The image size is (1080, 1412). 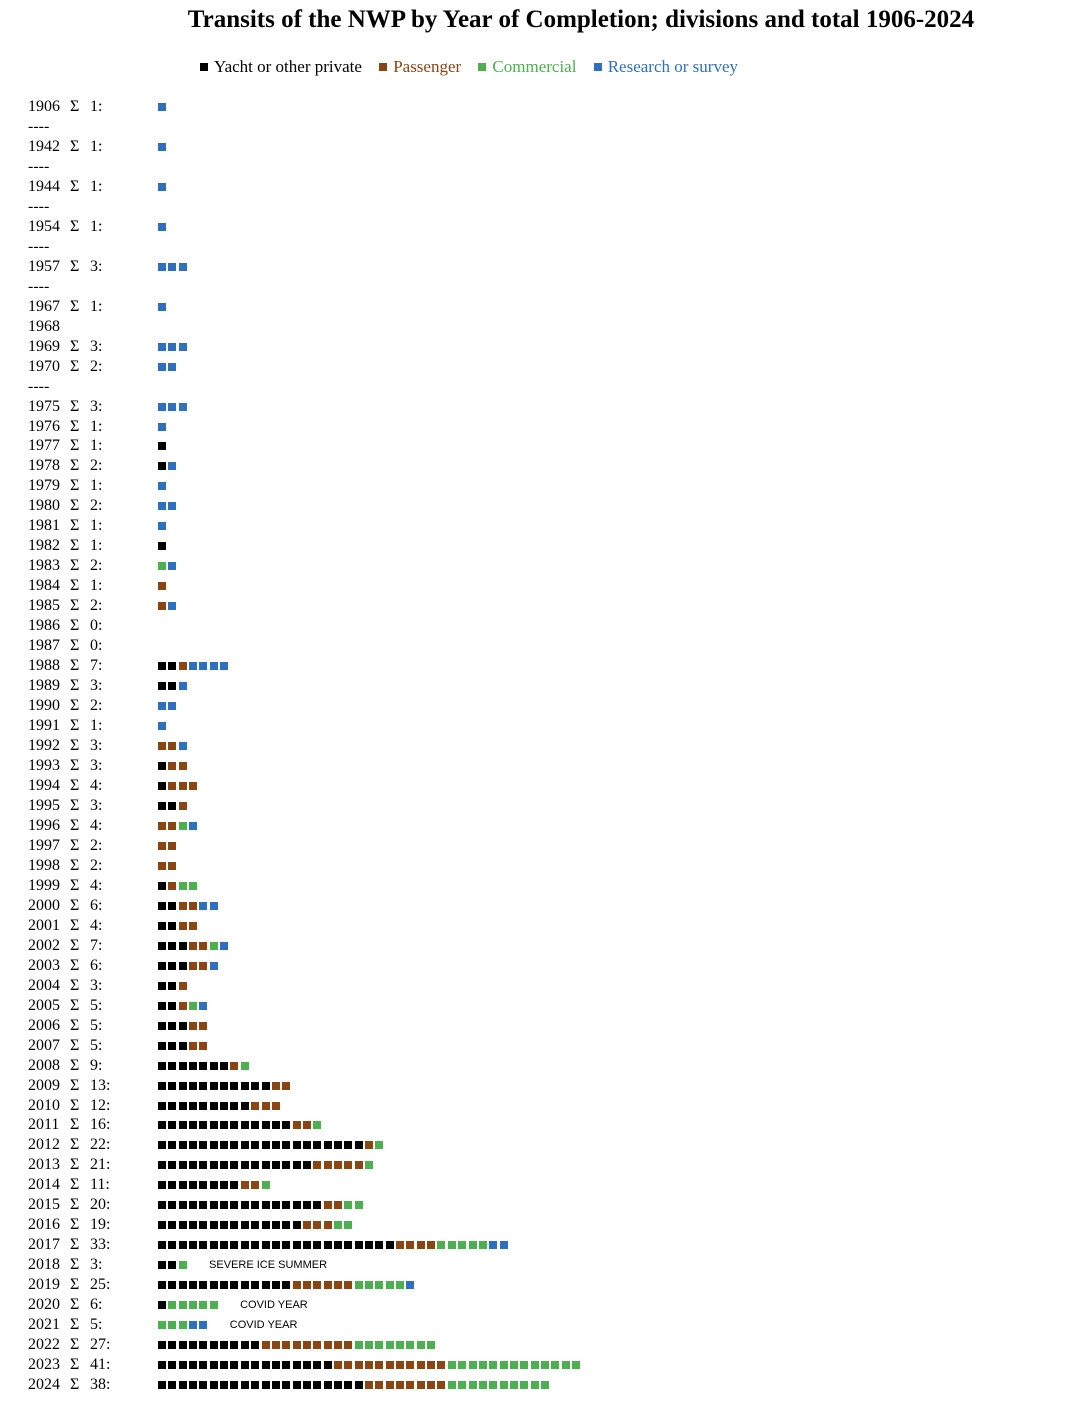 What do you see at coordinates (263, 1325) in the screenshot?
I see `year-annotation: COVID YEAR` at bounding box center [263, 1325].